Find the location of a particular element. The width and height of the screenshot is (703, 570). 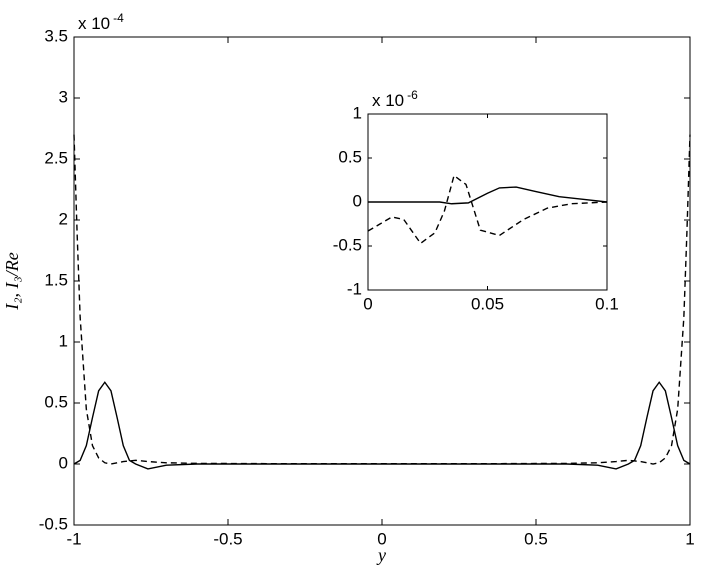

y-tick-label: -1 is located at coordinates (354, 288).